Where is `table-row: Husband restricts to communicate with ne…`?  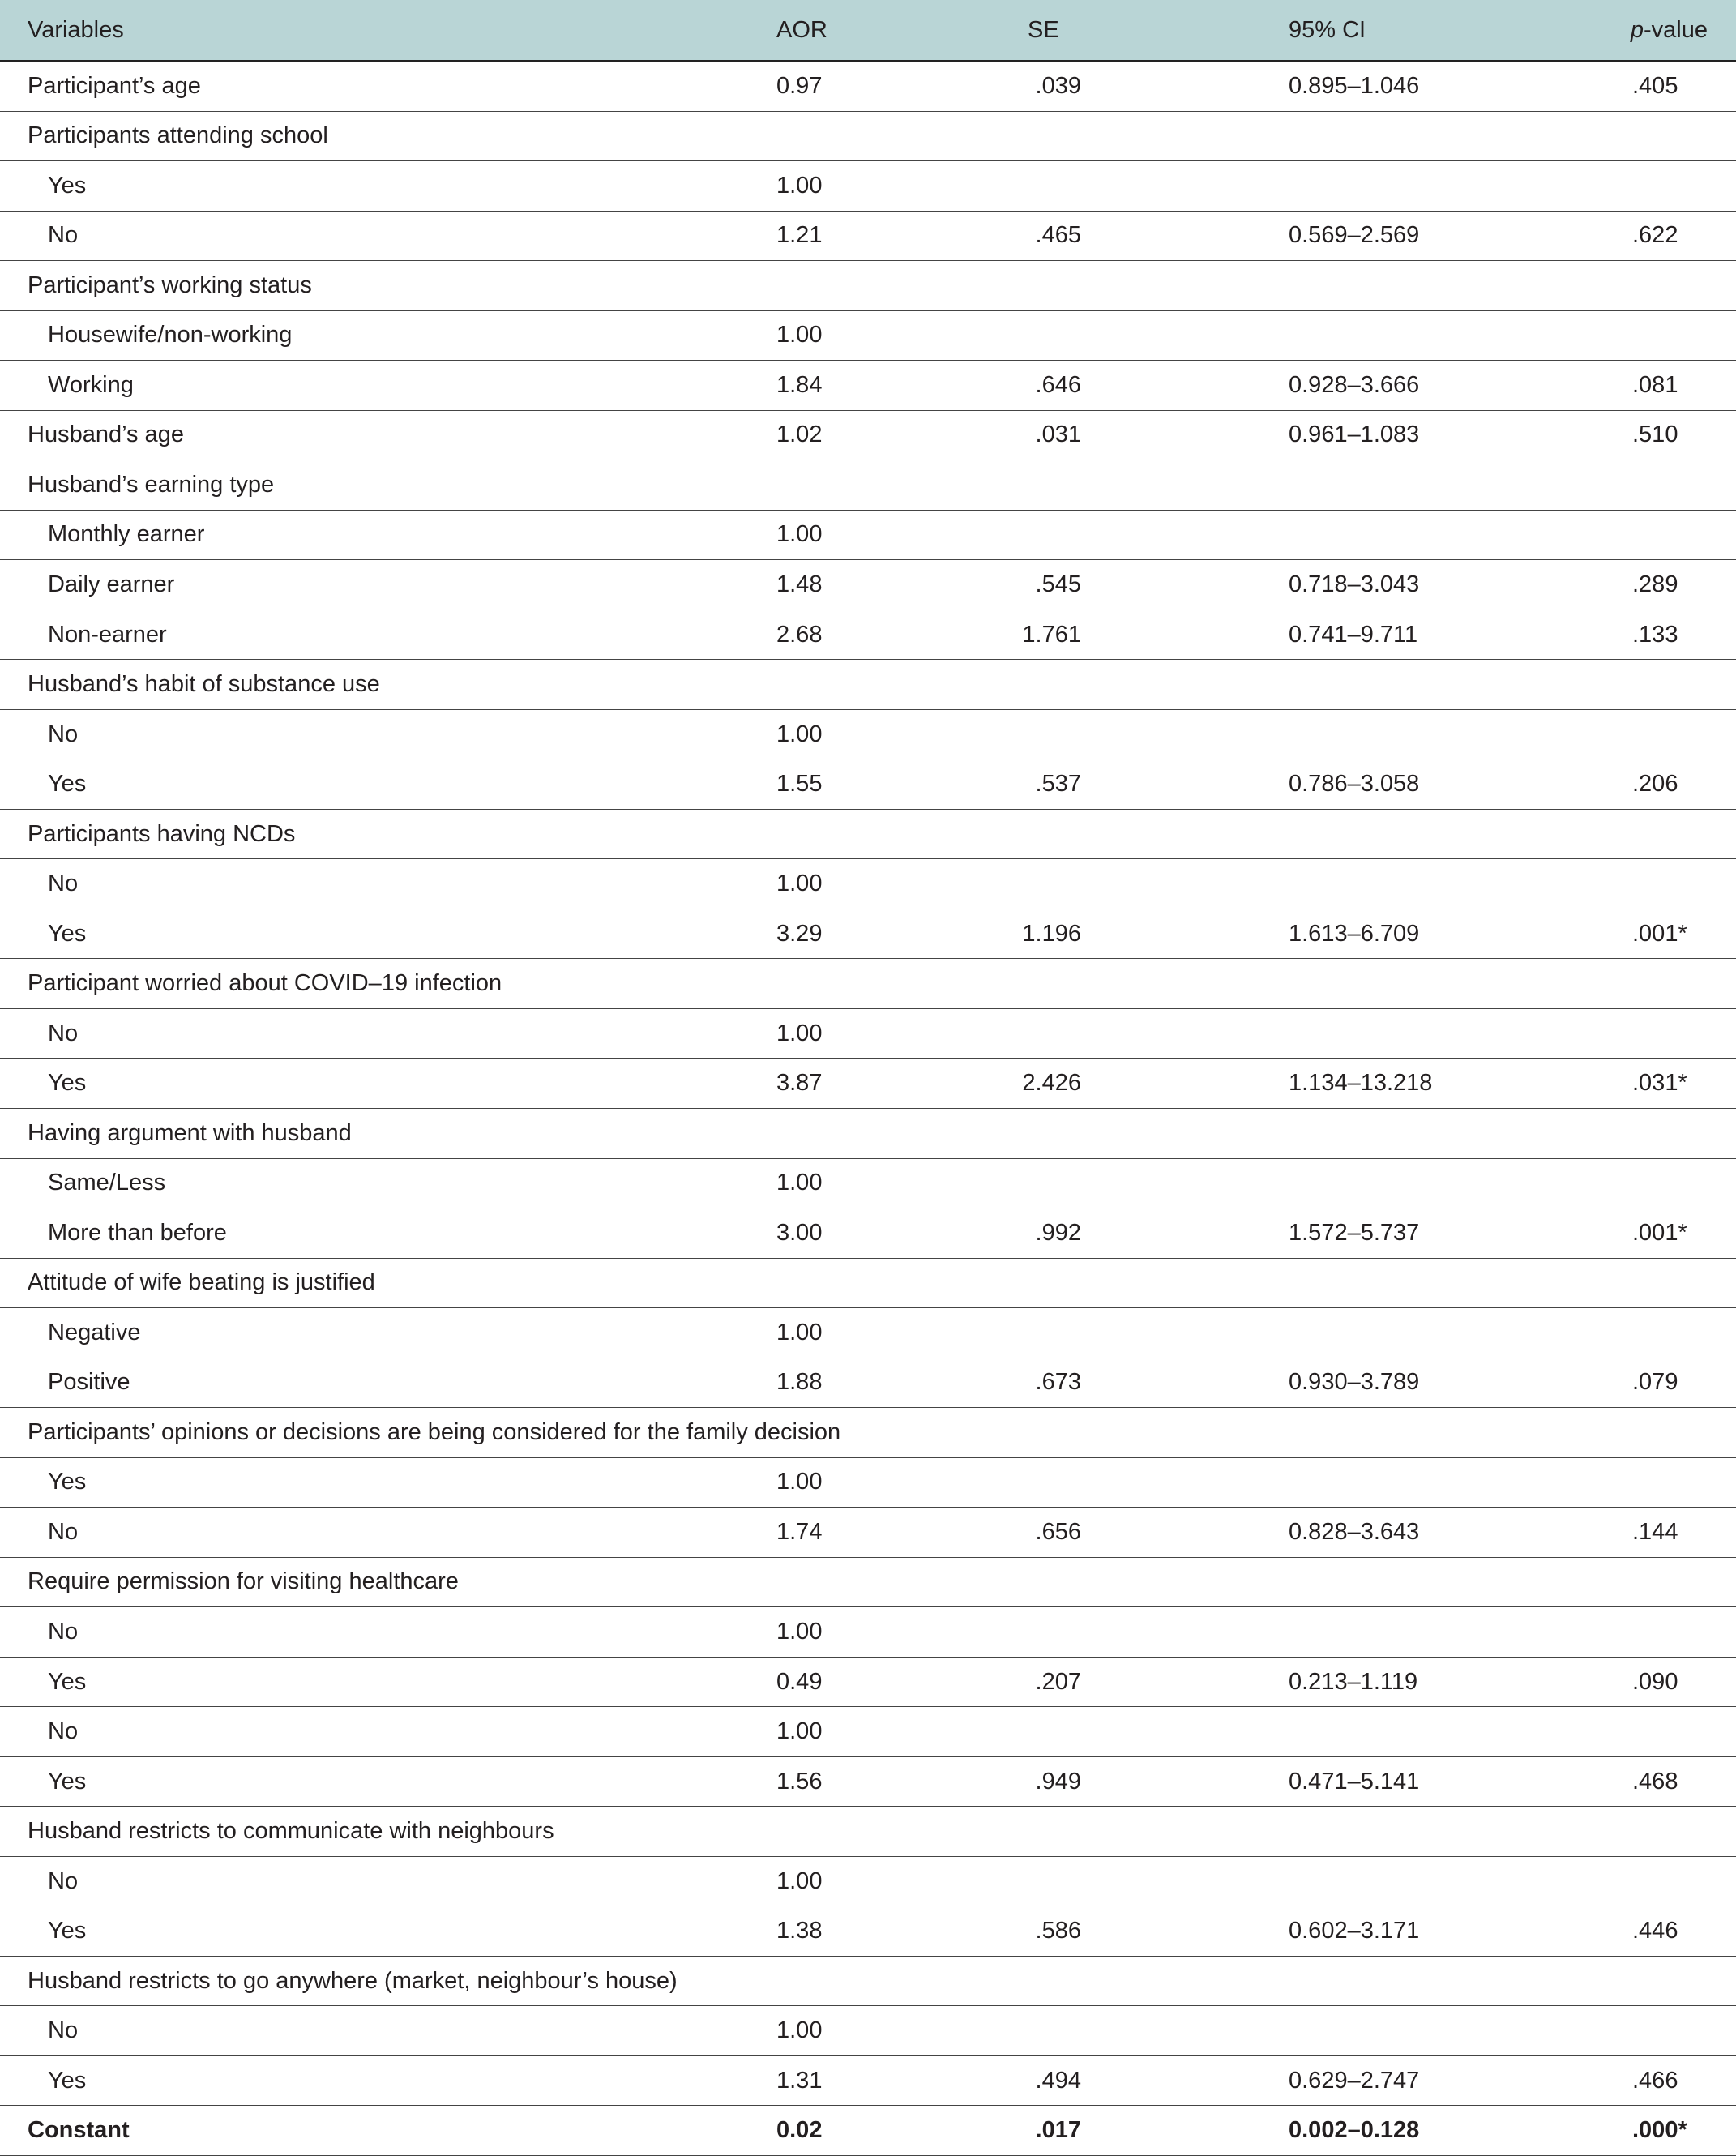 table-row: Husband restricts to communicate with ne… is located at coordinates (868, 1832).